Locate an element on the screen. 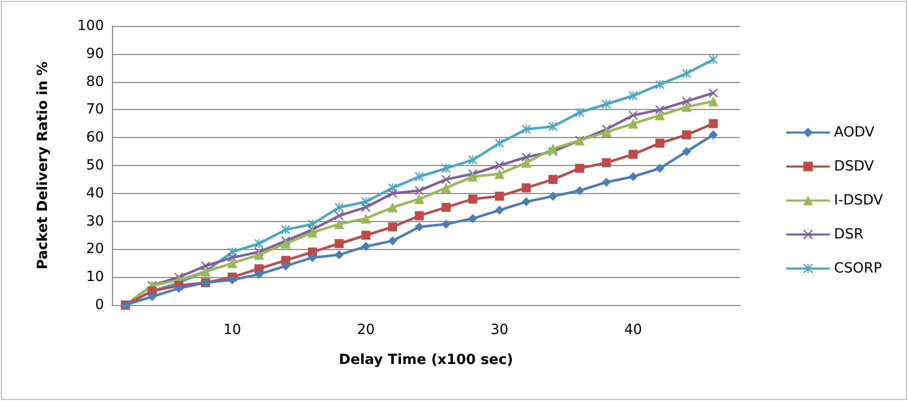 The image size is (908, 401). y-tick-label: 50 is located at coordinates (95, 166).